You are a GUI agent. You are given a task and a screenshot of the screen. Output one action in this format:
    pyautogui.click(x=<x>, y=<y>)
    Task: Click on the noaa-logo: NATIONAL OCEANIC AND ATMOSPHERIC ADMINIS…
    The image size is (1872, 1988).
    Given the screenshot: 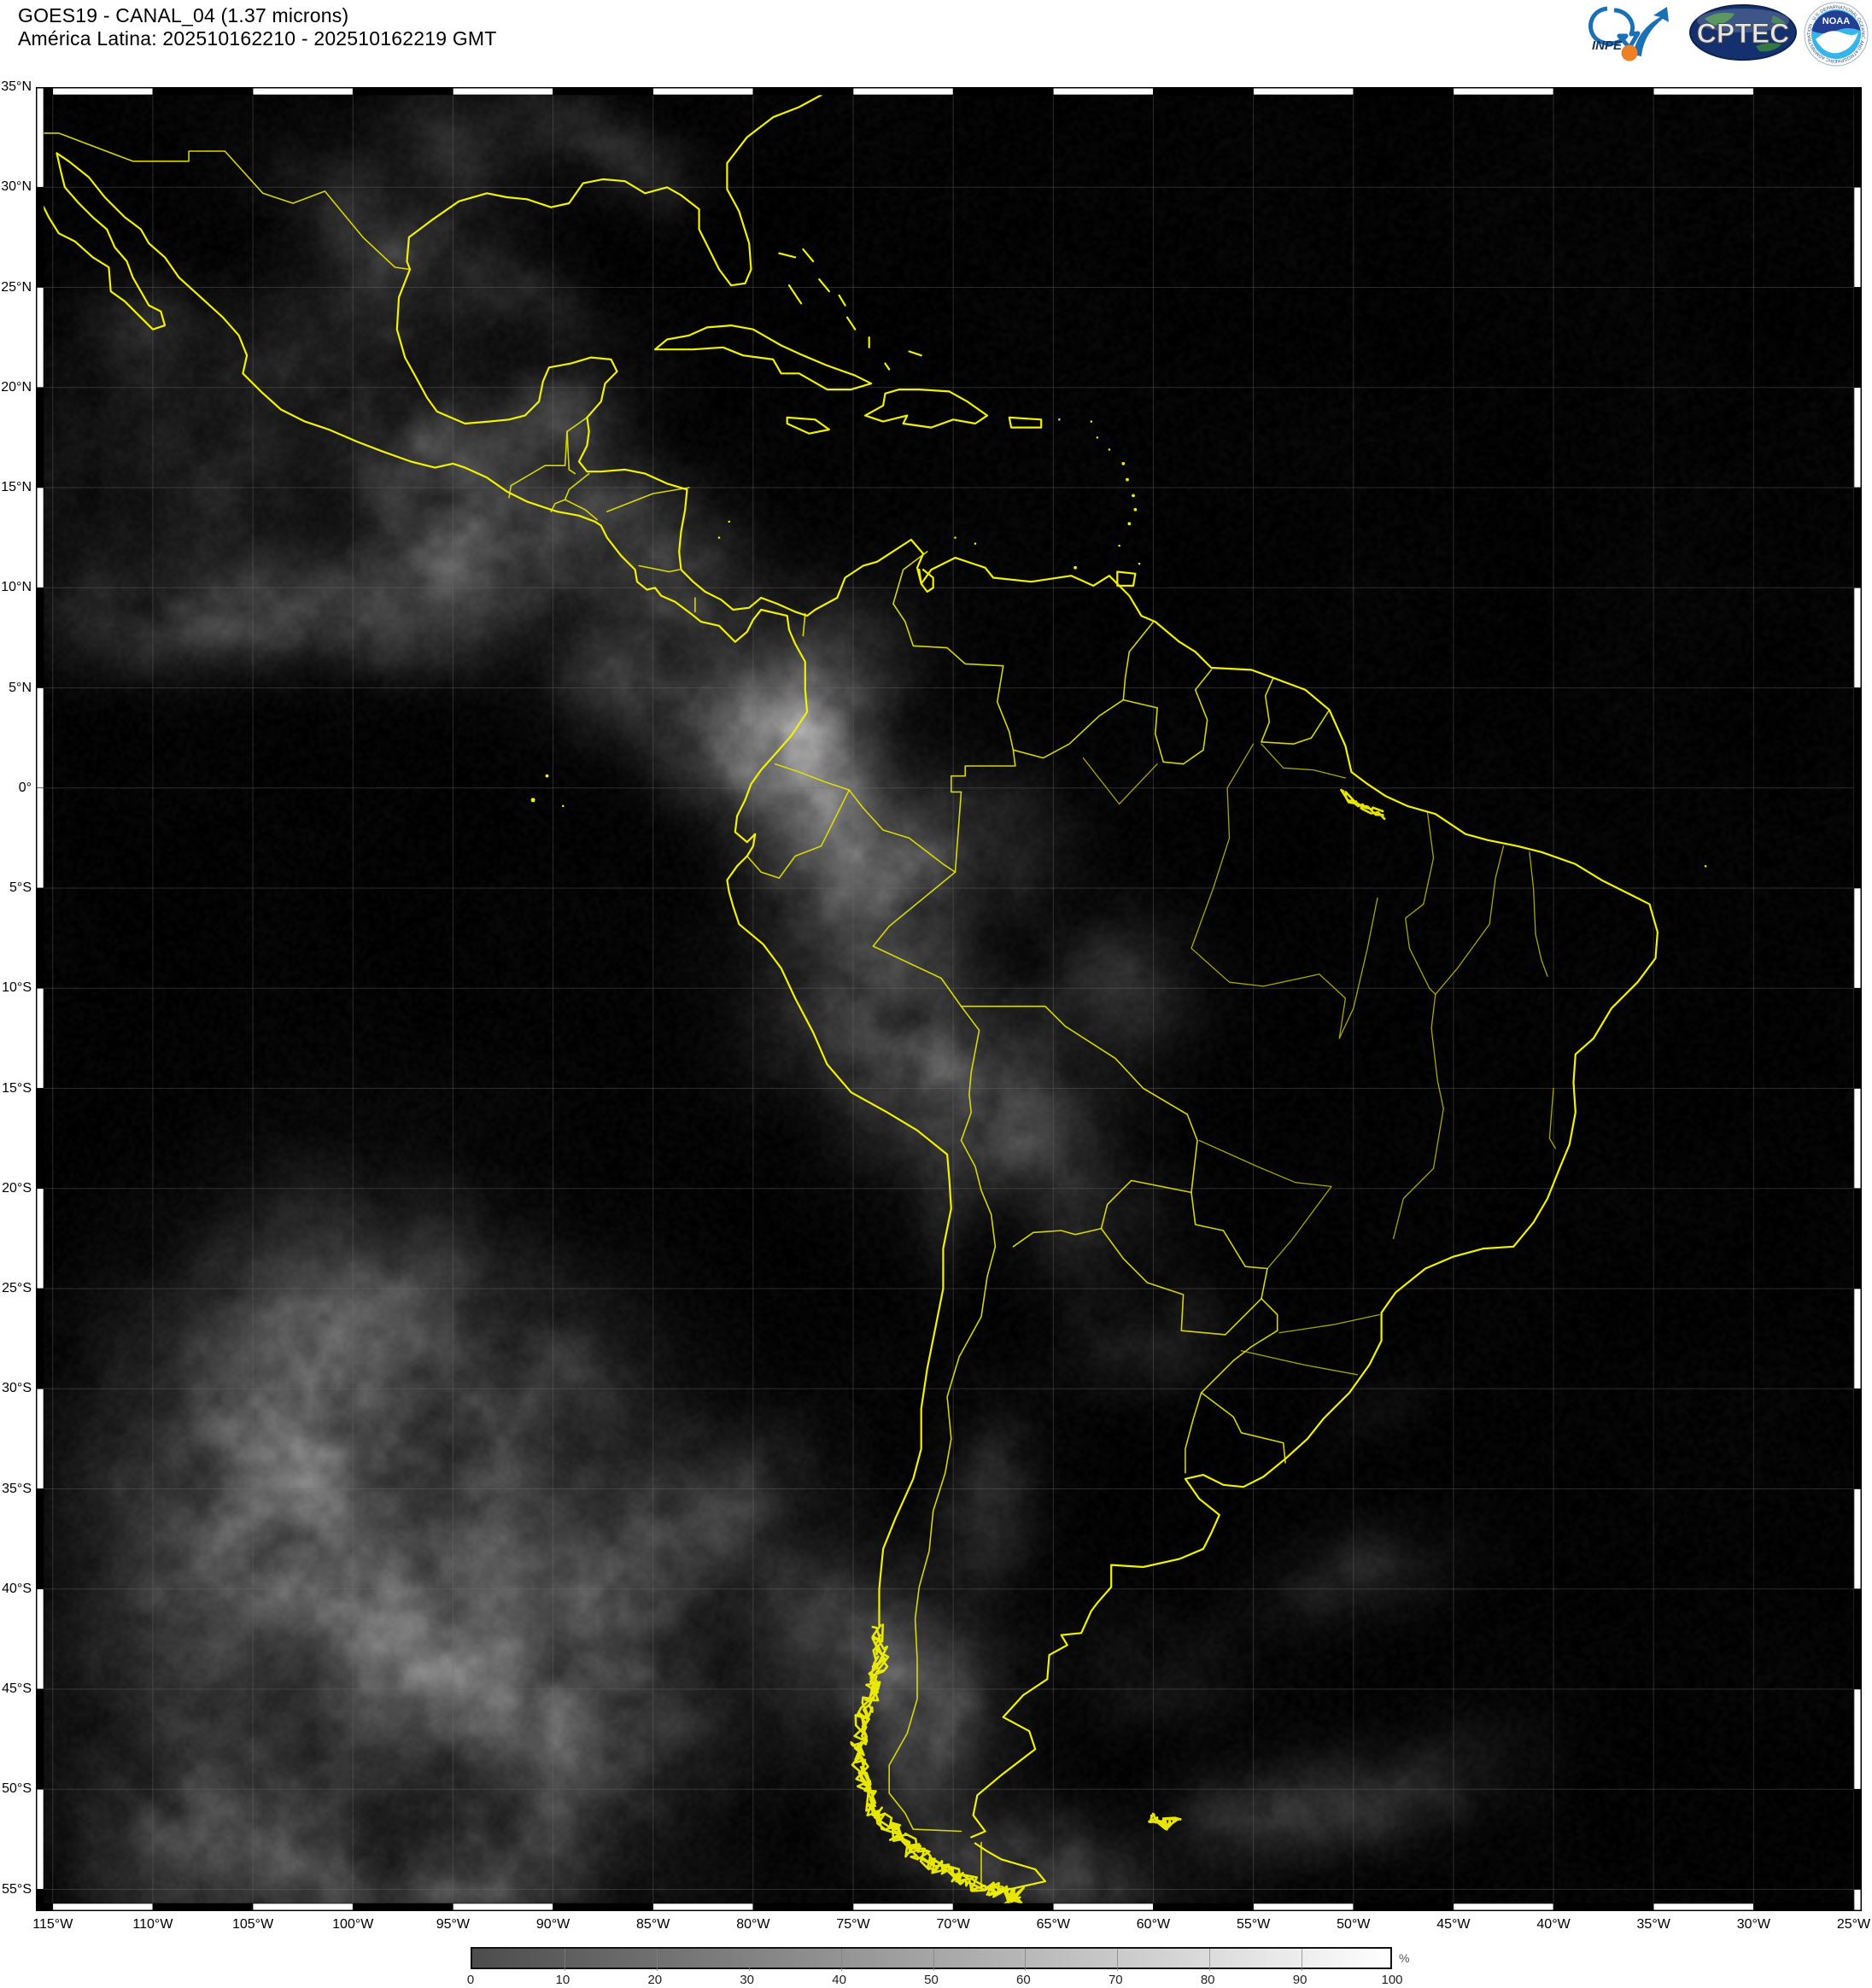 What is the action you would take?
    pyautogui.click(x=1836, y=34)
    